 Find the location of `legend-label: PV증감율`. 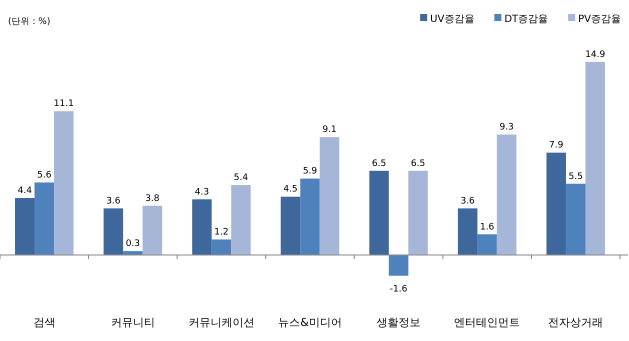

legend-label: PV증감율 is located at coordinates (599, 19).